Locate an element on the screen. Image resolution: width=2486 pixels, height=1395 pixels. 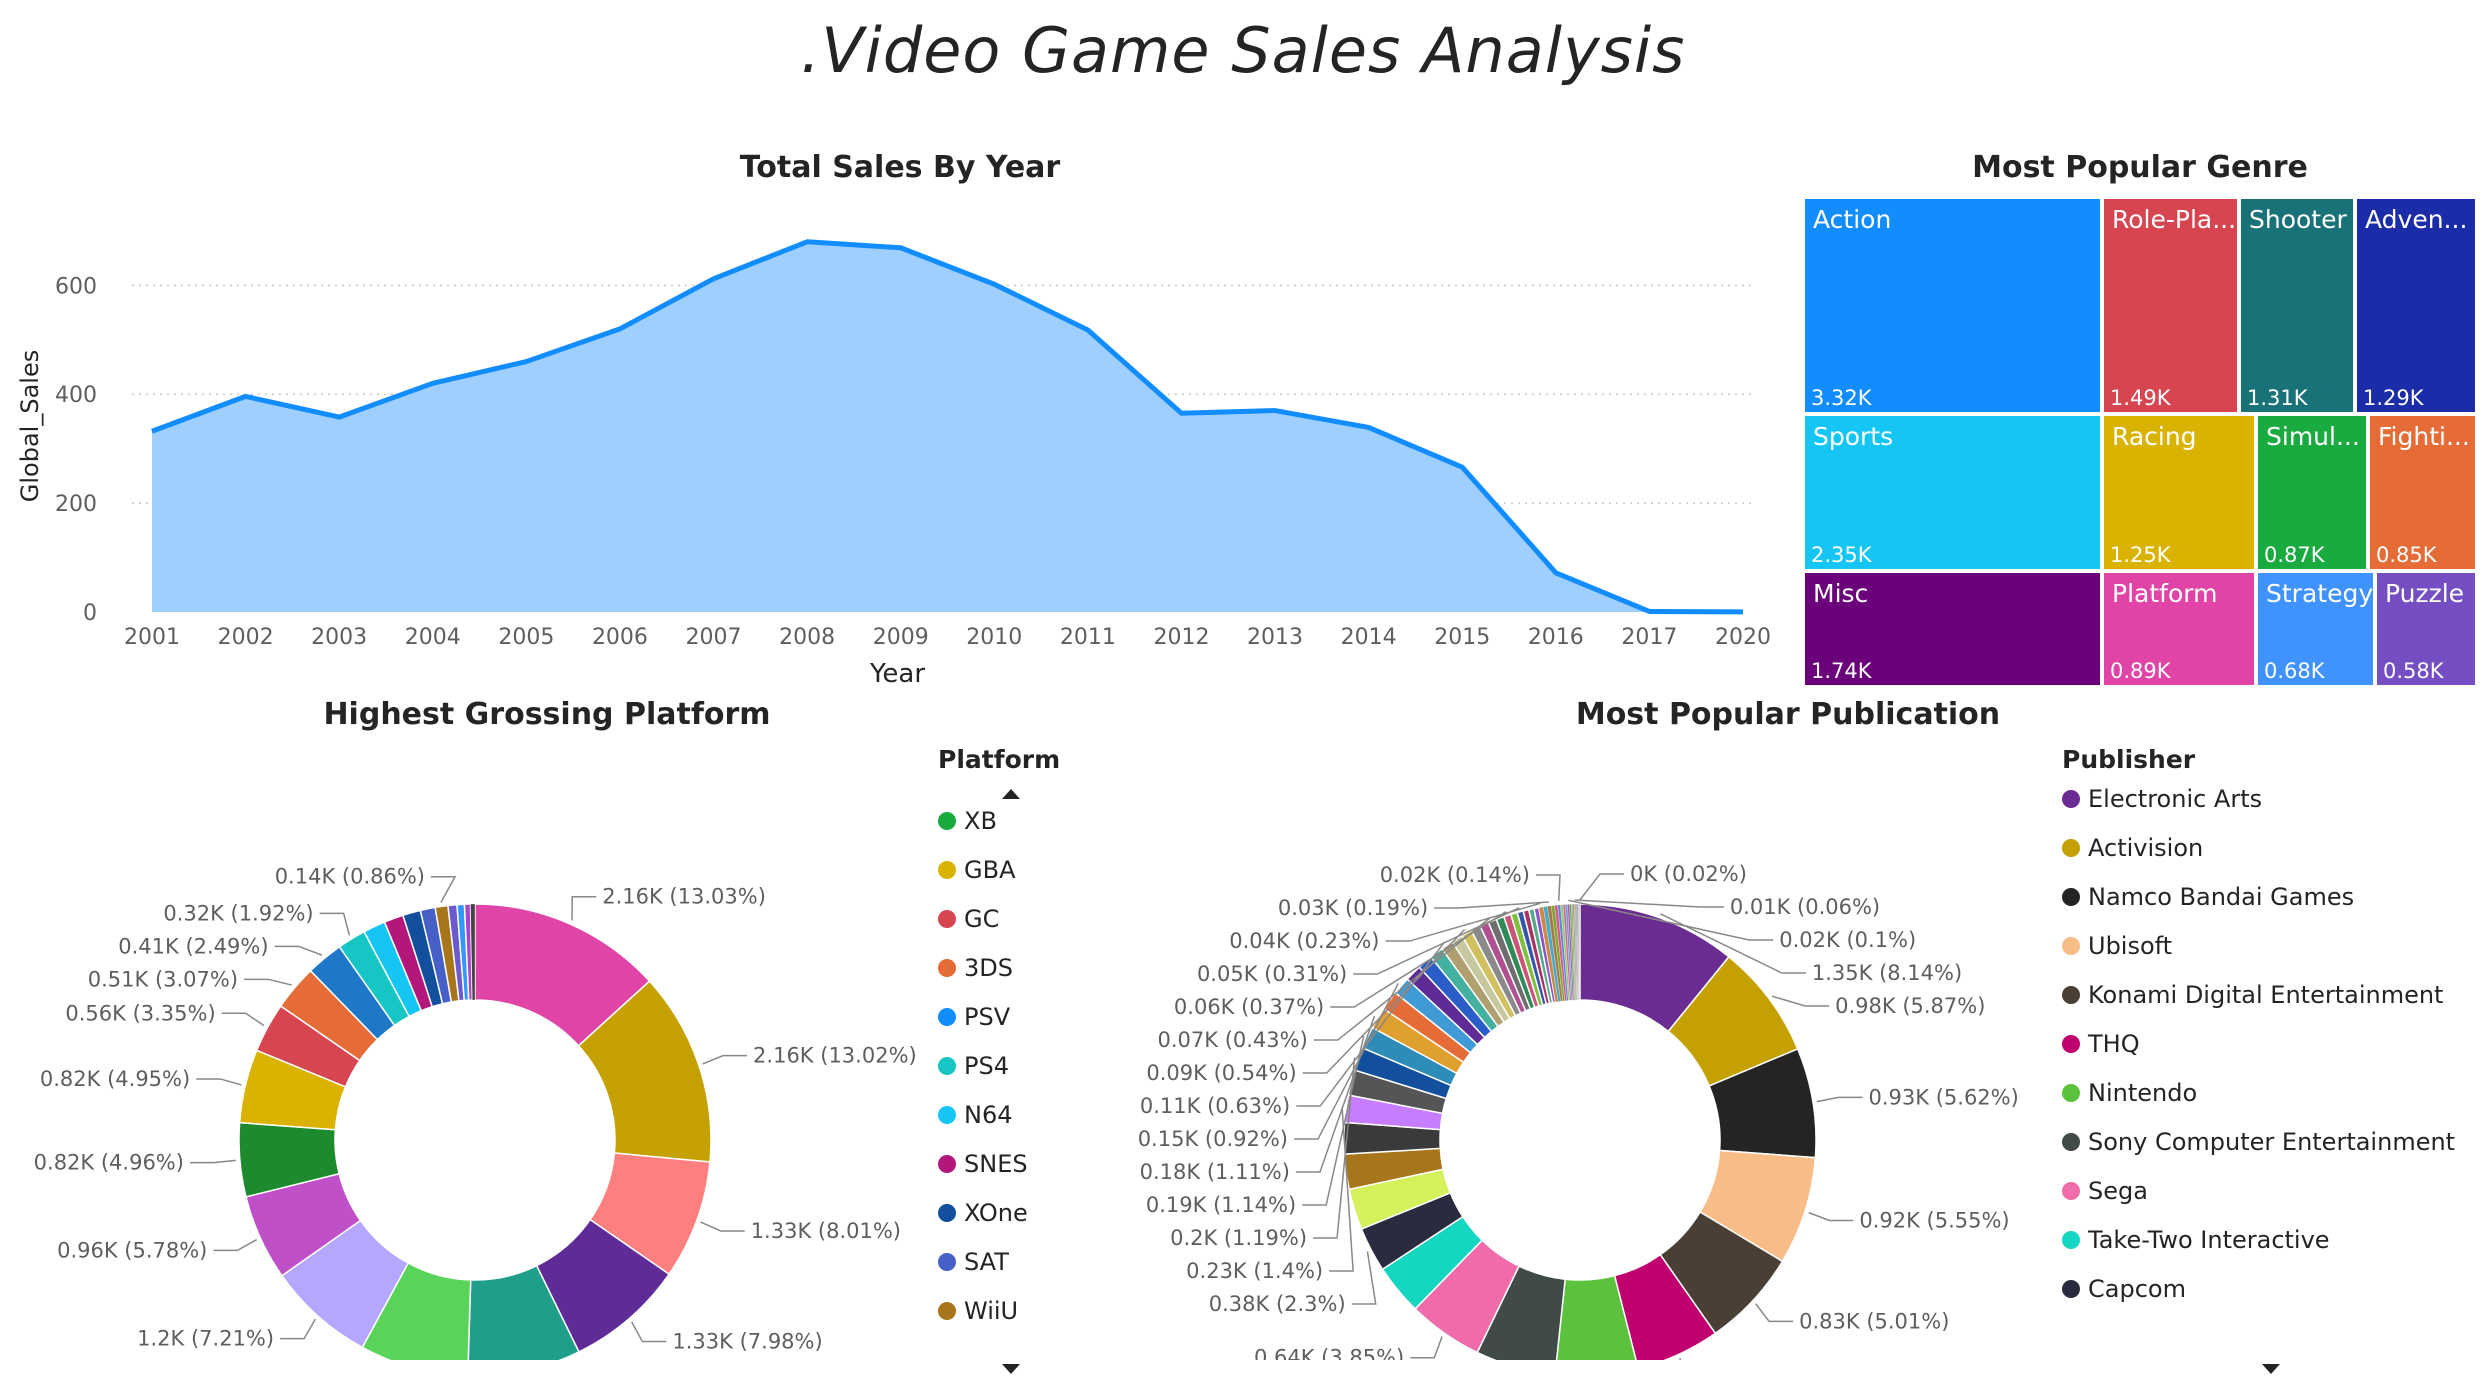
platform-legend-item: GBA is located at coordinates (999, 869).